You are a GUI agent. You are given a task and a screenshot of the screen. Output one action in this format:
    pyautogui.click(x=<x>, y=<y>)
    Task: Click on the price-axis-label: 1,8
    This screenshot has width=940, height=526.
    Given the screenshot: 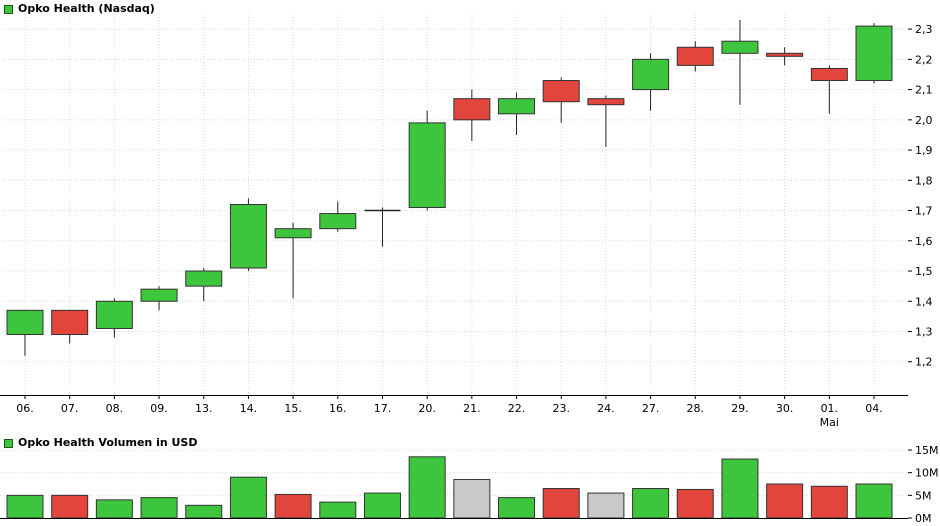 What is the action you would take?
    pyautogui.click(x=924, y=180)
    